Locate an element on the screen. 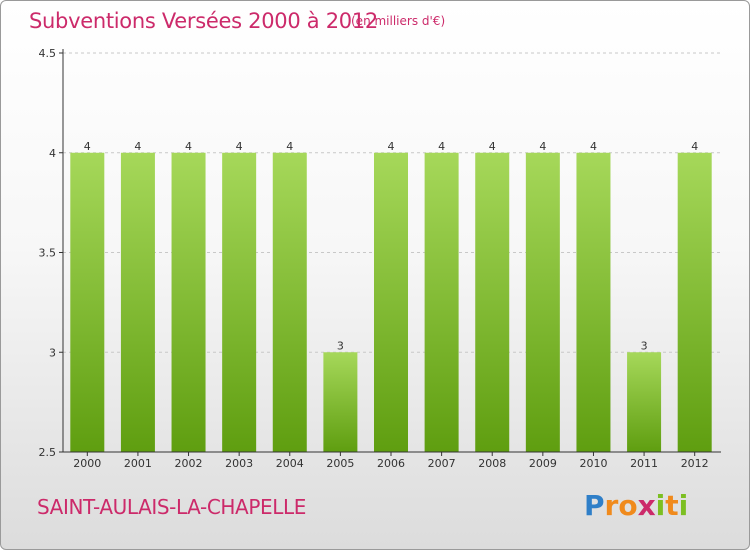 The height and width of the screenshot is (550, 750). y-tick-label: 4 is located at coordinates (52, 153).